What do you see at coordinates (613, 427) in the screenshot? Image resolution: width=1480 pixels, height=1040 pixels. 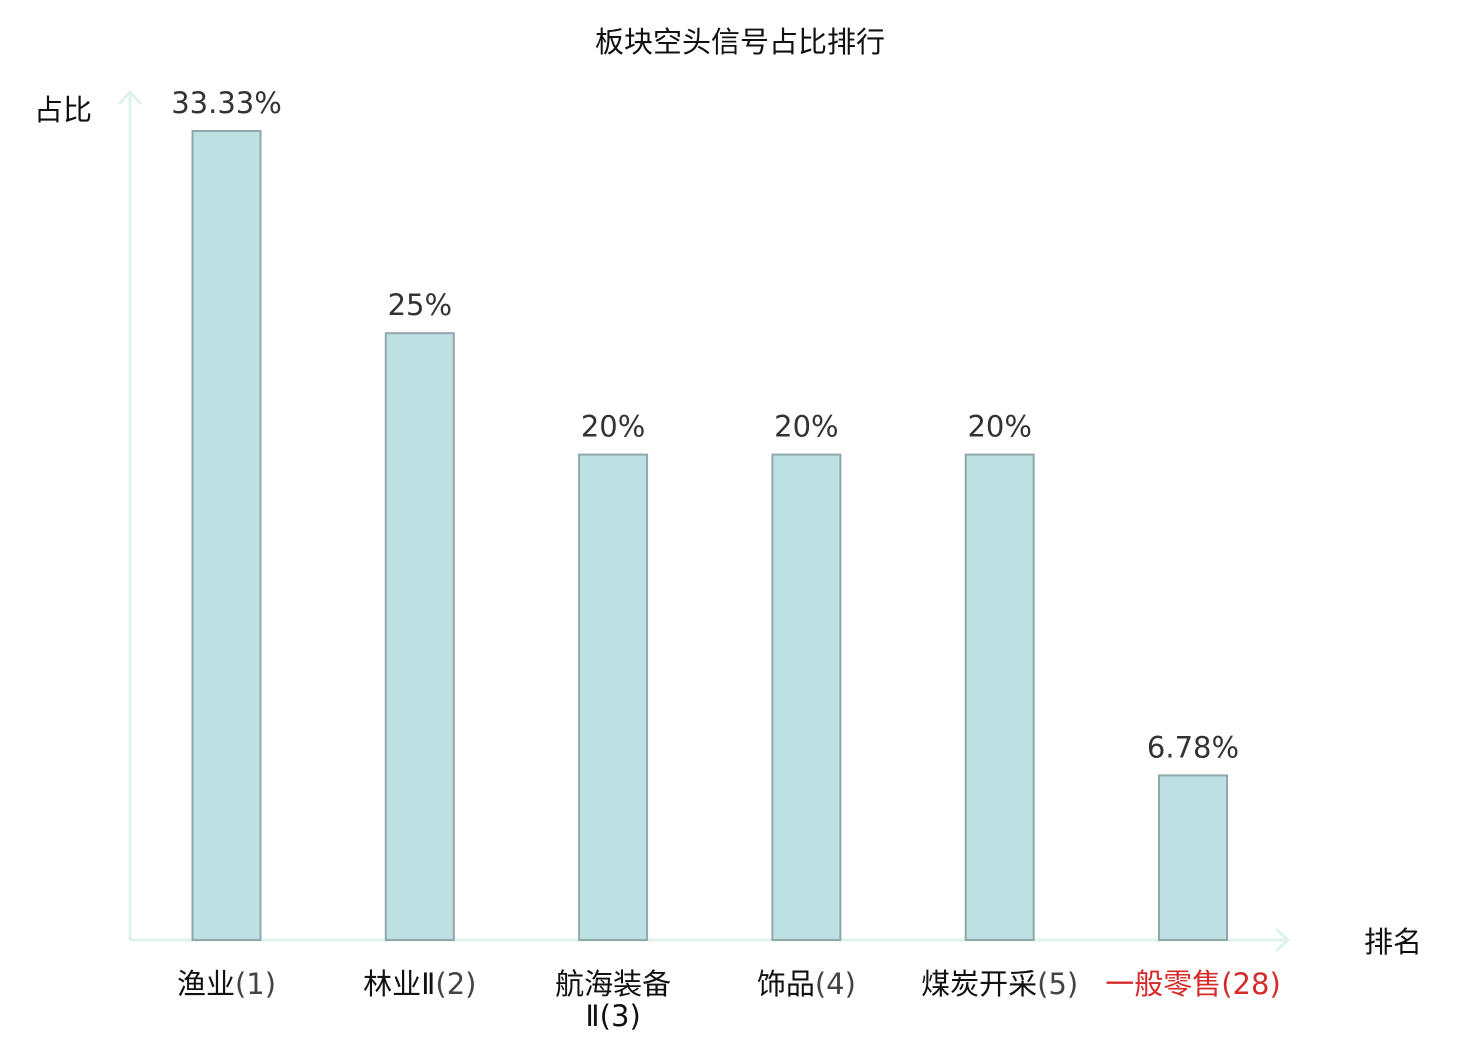 I see `value-label-2: 20%` at bounding box center [613, 427].